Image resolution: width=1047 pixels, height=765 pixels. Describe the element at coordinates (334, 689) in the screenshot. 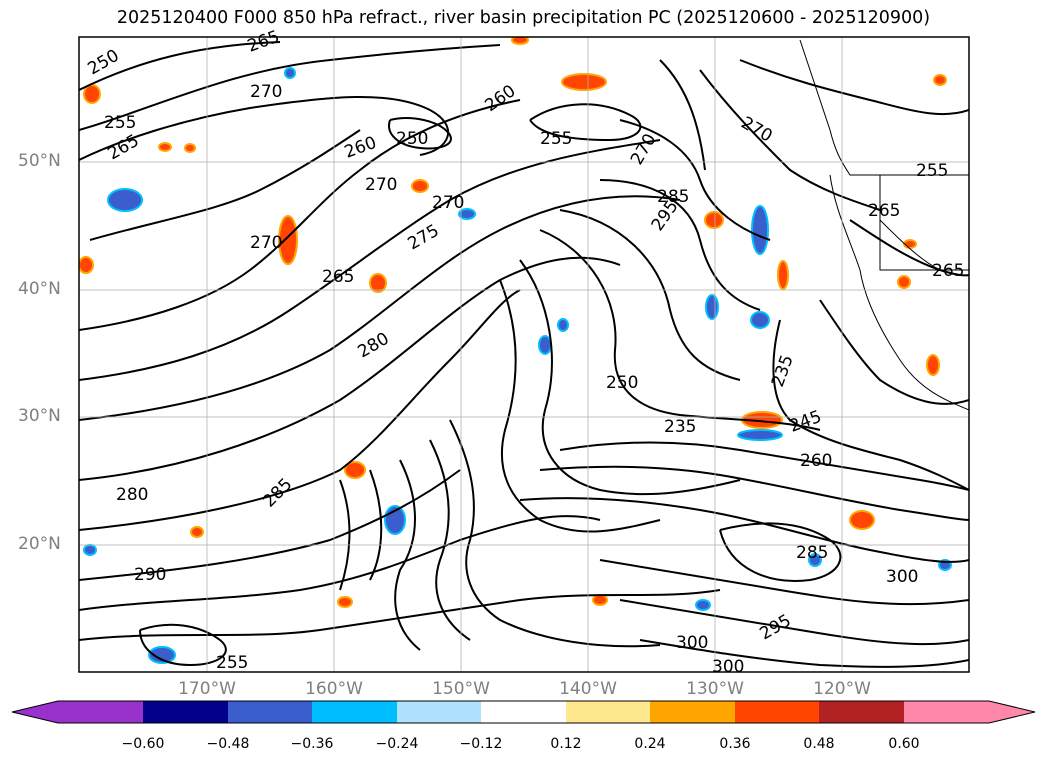

I see `lon-label-160w: 160°W` at that location.